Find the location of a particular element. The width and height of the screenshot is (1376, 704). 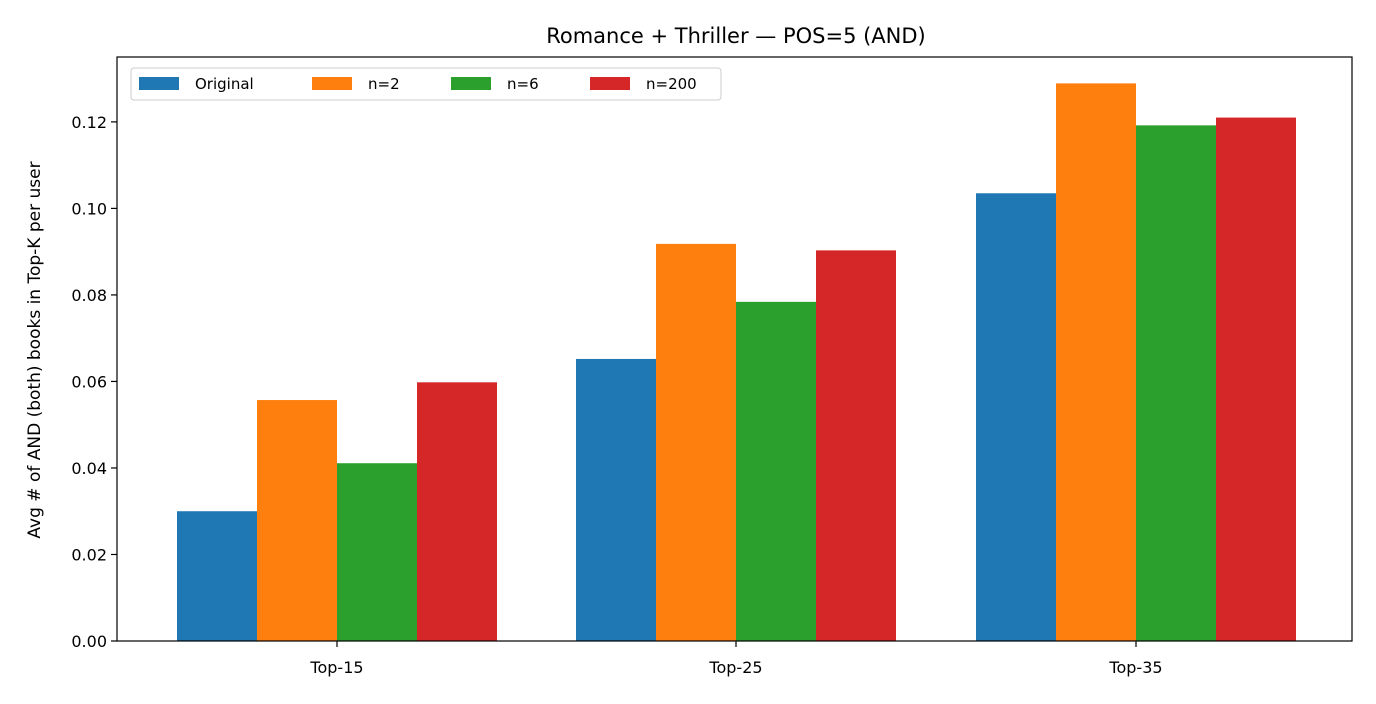

x-axis: Top-15 Top-25 Top-35 is located at coordinates (736, 659).